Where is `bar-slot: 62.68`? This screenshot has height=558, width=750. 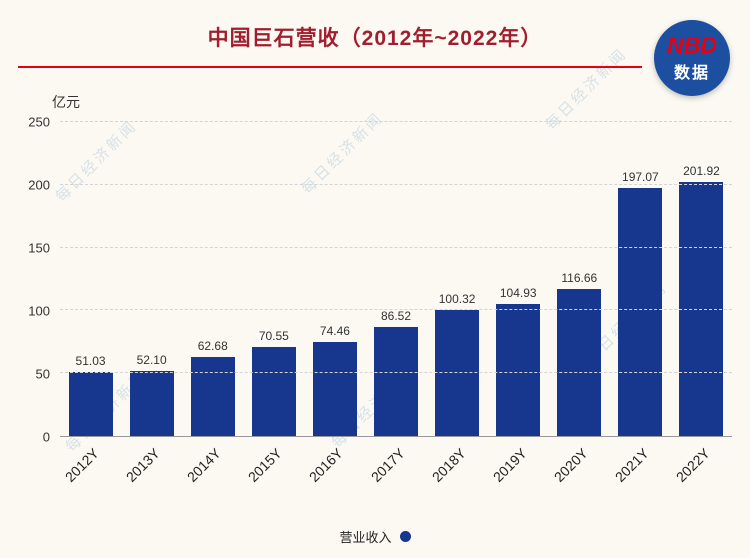
bar-slot: 62.68 is located at coordinates (212, 279).